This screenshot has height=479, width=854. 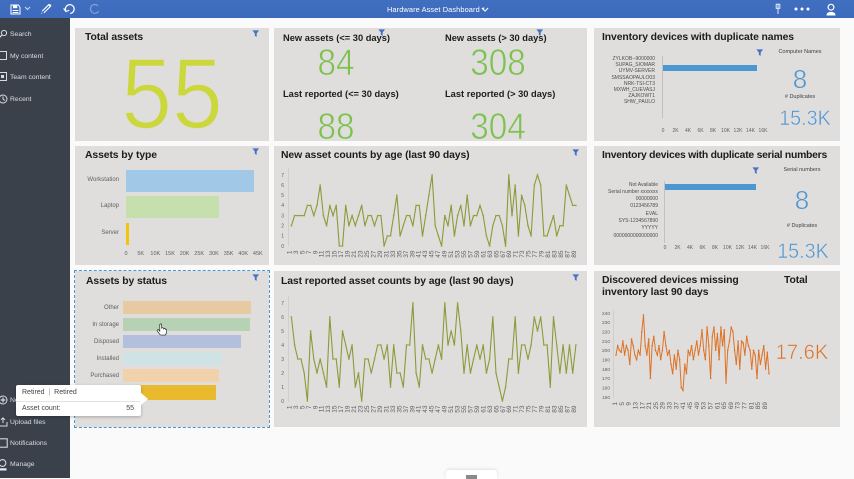 What do you see at coordinates (606, 388) in the screenshot?
I see `svg-text: 160` at bounding box center [606, 388].